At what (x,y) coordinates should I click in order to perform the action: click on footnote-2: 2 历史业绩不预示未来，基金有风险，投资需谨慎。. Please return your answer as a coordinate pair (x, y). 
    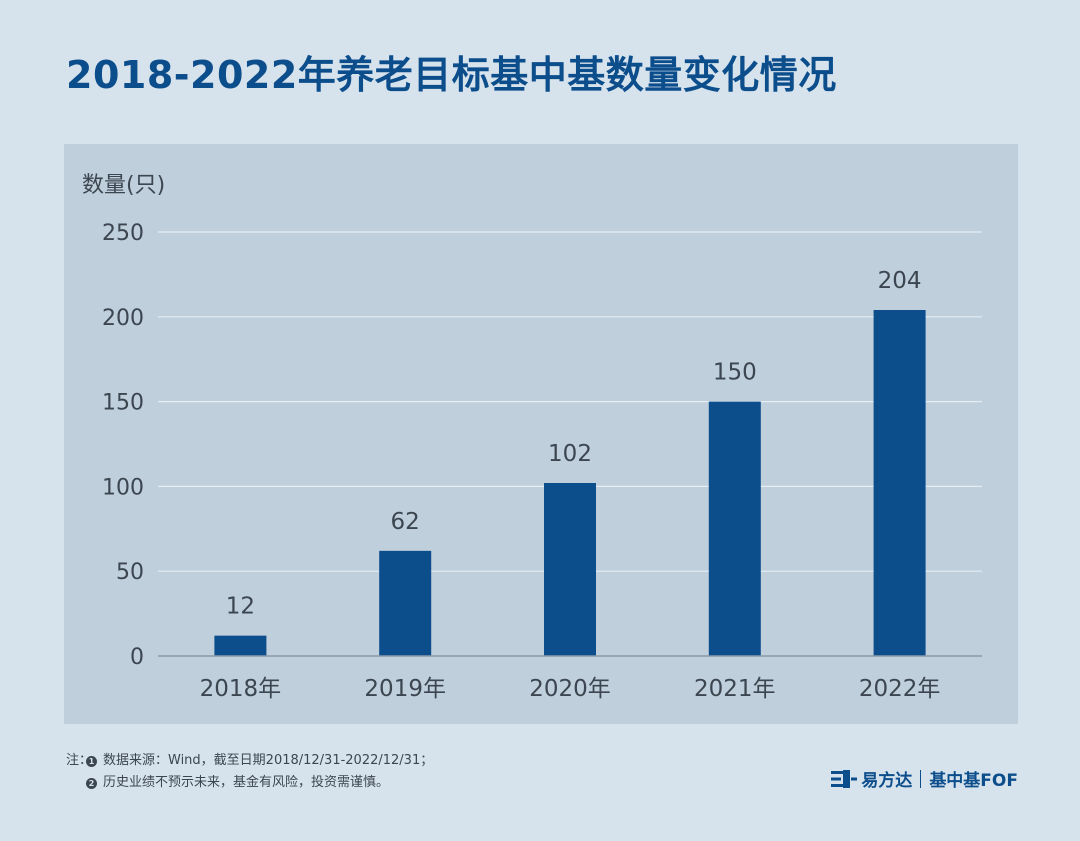
    Looking at the image, I should click on (249, 783).